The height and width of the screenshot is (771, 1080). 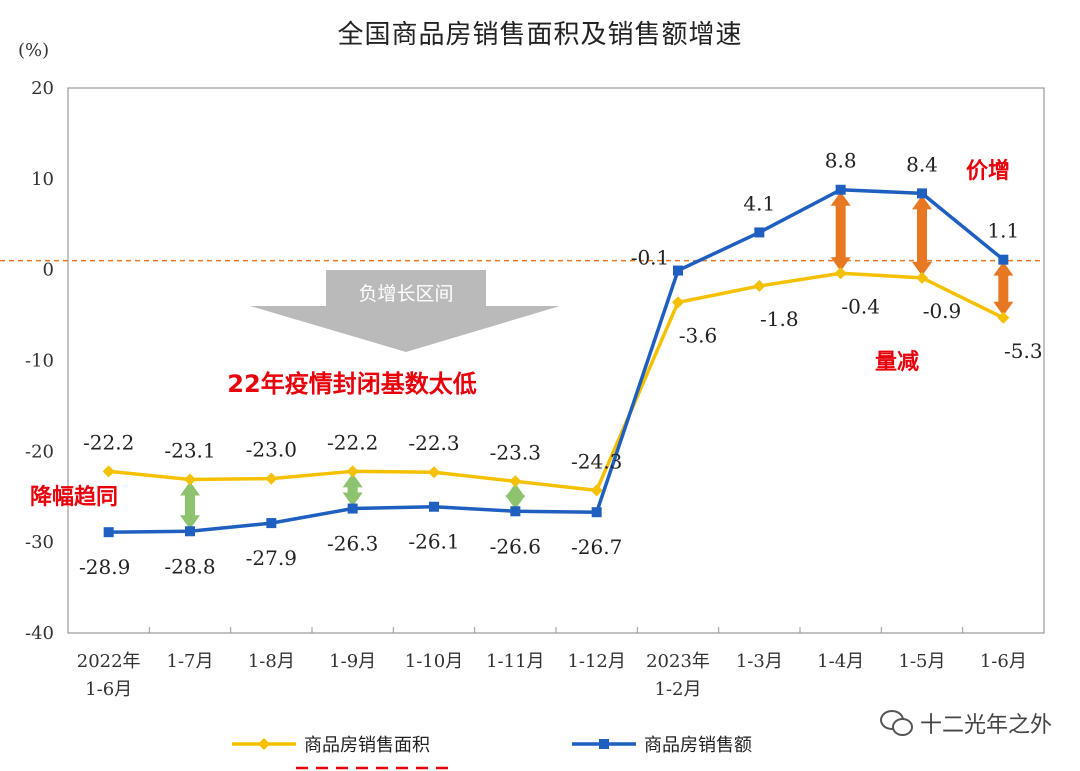 I want to click on area-data-label: -24.3, so click(x=596, y=461).